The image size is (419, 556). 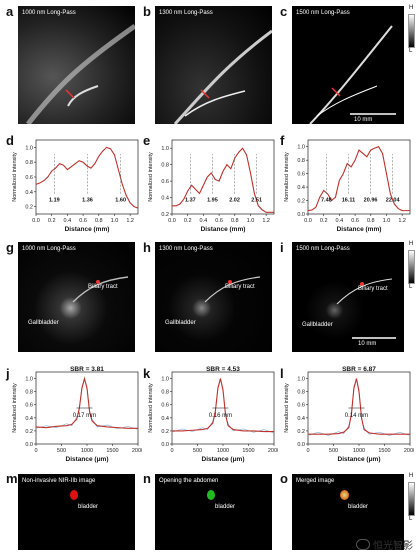 I want to click on image-i-gall: Gallbladder, so click(x=317, y=325).